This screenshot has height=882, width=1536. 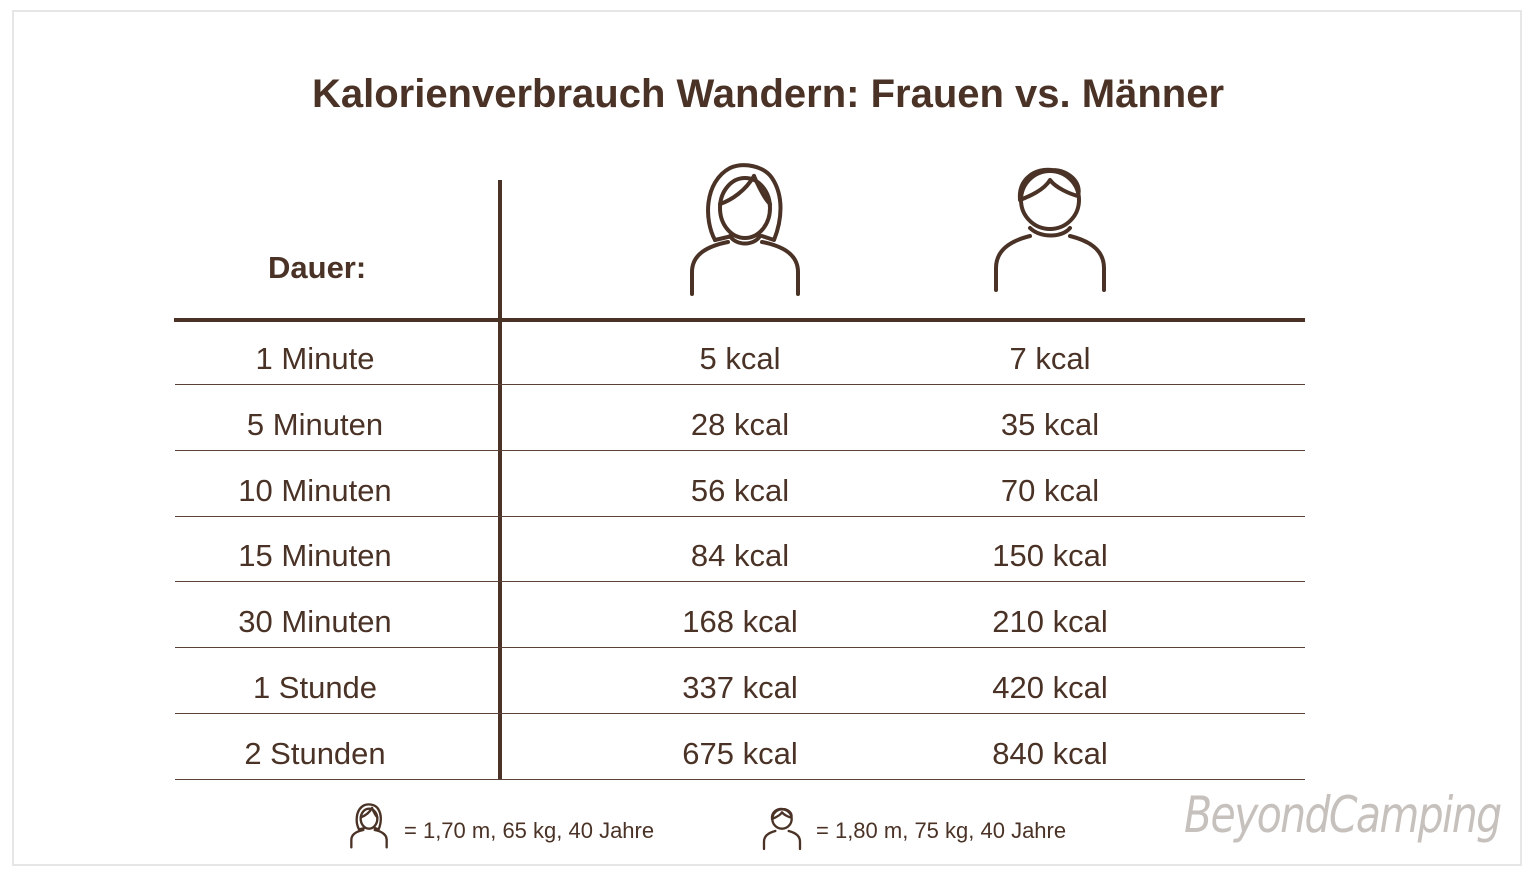 What do you see at coordinates (740, 753) in the screenshot?
I see `row-women-value: 675 kcal` at bounding box center [740, 753].